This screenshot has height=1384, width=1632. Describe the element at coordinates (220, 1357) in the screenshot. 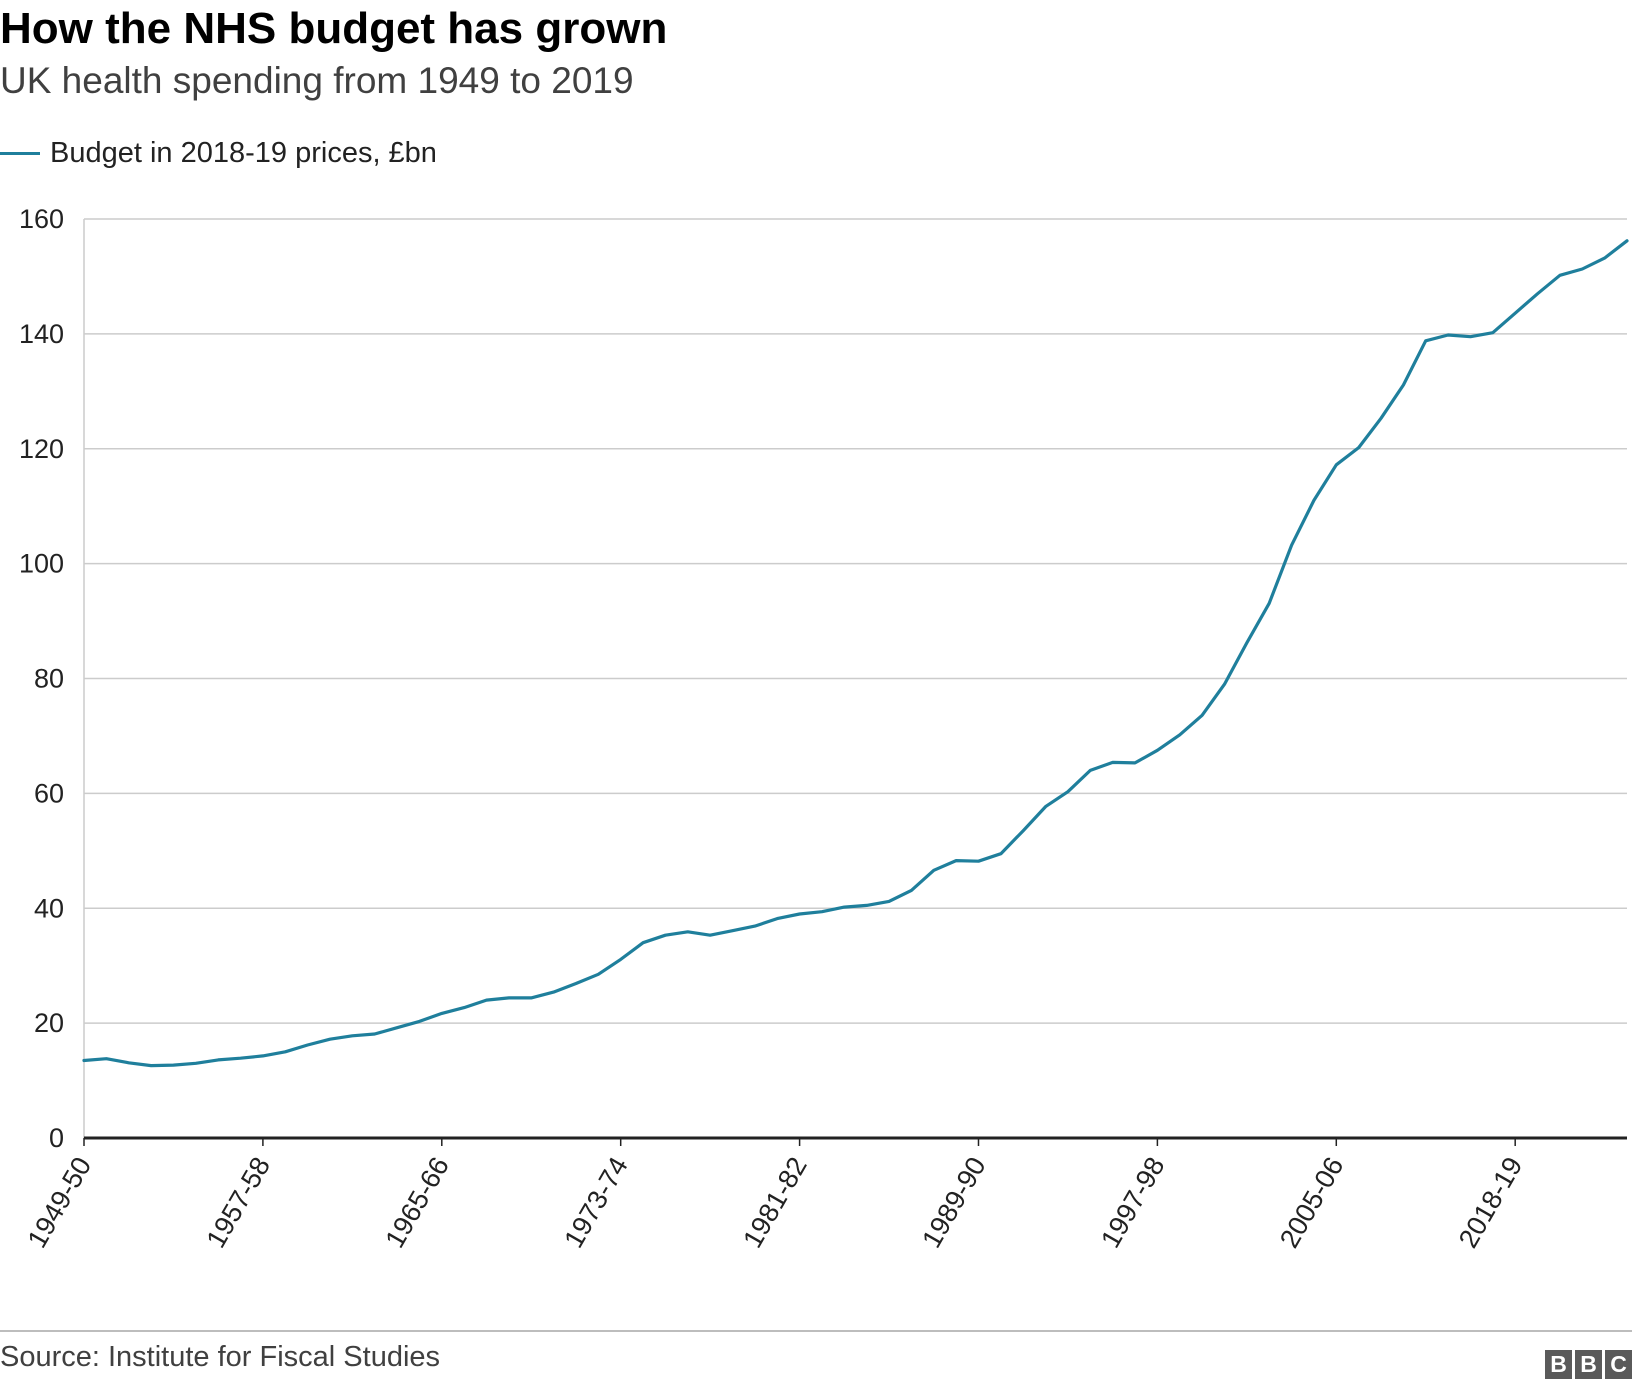

I see `source-note: Source: Institute for Fiscal Studies` at that location.